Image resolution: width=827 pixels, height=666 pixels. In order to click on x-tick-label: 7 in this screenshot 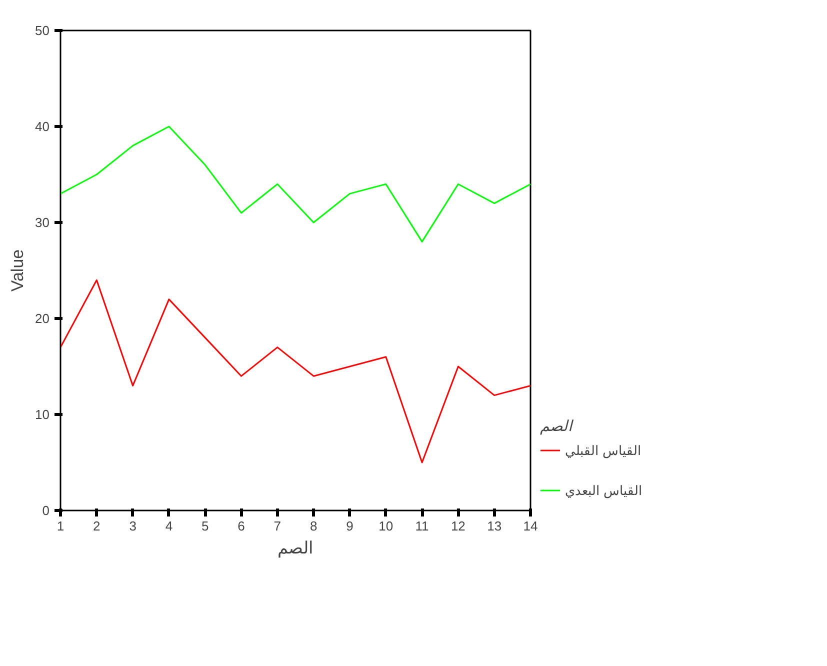, I will do `click(278, 526)`.